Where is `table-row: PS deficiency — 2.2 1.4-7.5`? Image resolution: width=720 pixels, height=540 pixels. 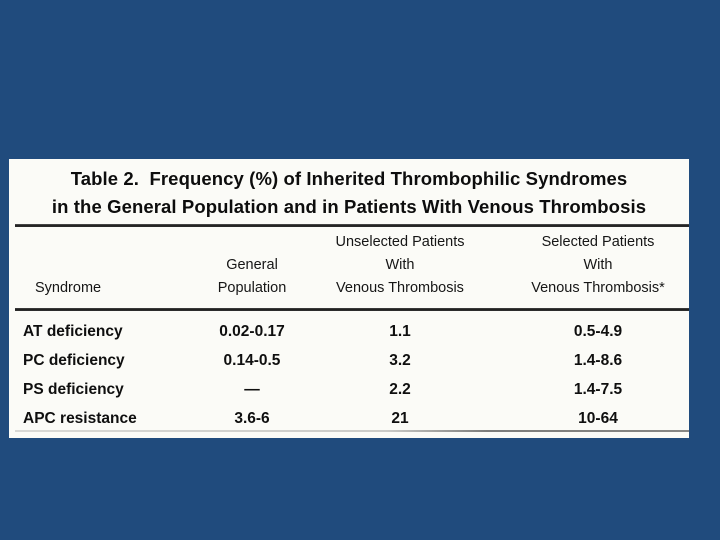
table-row: PS deficiency — 2.2 1.4-7.5 is located at coordinates (349, 389).